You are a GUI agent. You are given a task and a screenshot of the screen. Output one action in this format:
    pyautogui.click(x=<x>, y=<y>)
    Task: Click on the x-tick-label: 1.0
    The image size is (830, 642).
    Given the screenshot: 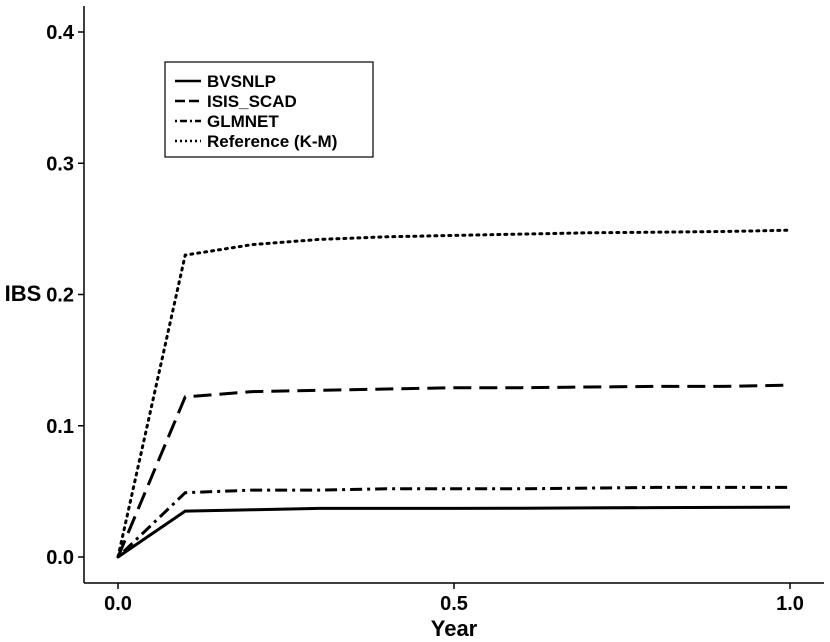 What is the action you would take?
    pyautogui.click(x=790, y=604)
    